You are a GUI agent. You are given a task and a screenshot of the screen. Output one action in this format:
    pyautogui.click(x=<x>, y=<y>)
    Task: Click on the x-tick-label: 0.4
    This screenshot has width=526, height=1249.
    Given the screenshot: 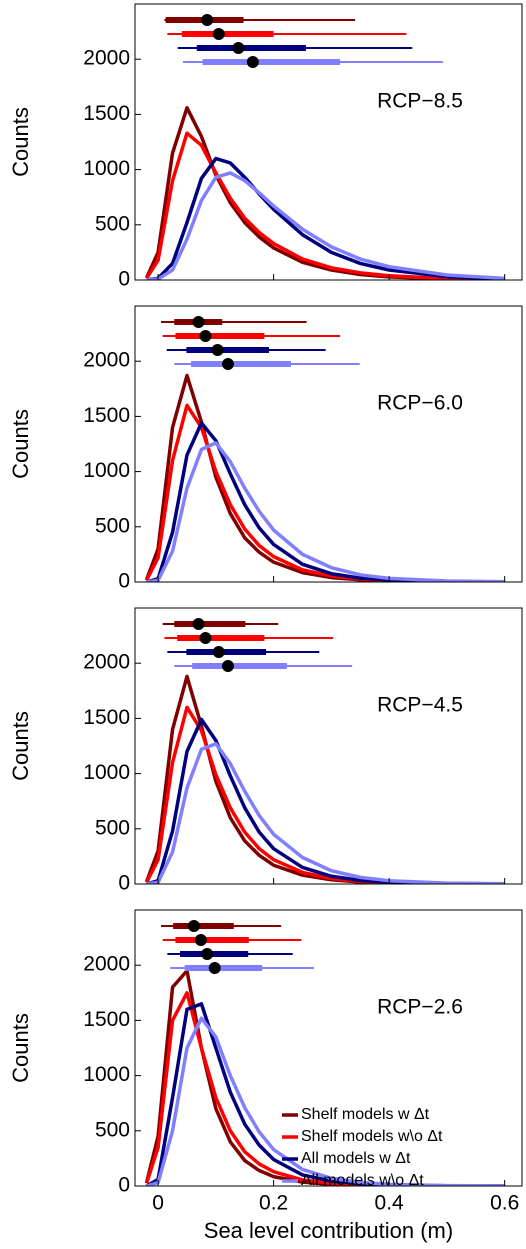 What is the action you would take?
    pyautogui.click(x=390, y=1203)
    